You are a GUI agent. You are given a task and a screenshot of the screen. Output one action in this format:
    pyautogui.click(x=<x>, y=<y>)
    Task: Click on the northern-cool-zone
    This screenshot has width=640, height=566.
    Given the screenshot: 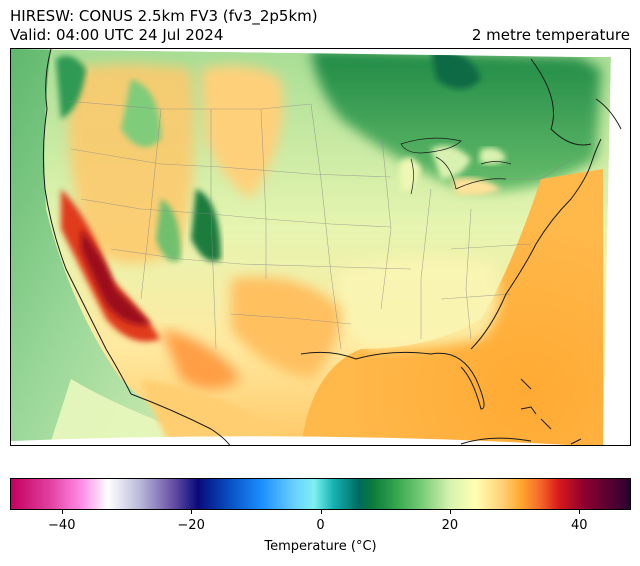 What is the action you would take?
    pyautogui.click(x=456, y=120)
    